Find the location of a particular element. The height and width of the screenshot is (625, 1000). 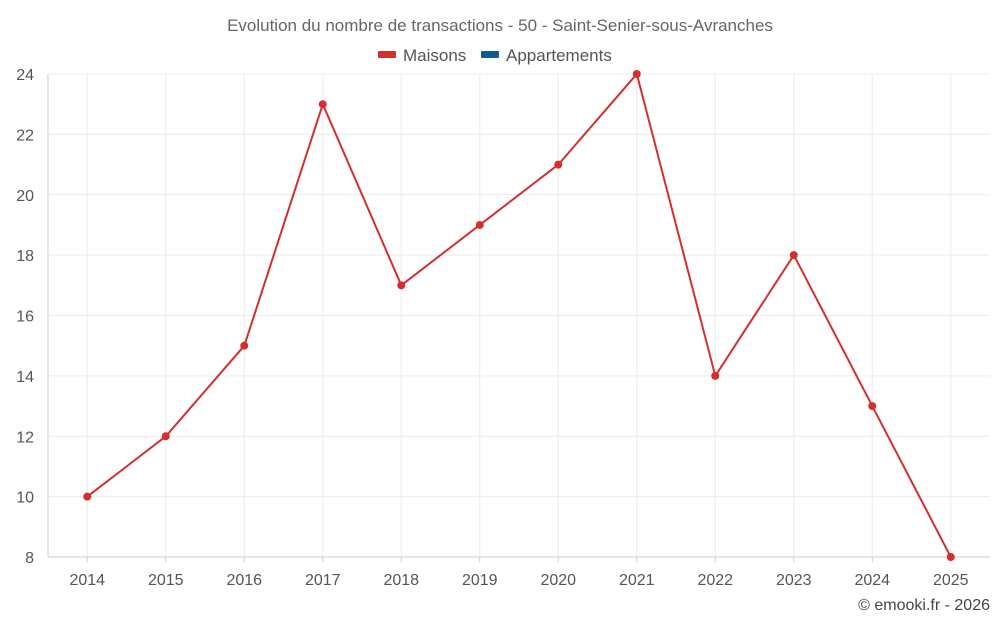

y-tick-label: 18 is located at coordinates (25, 256).